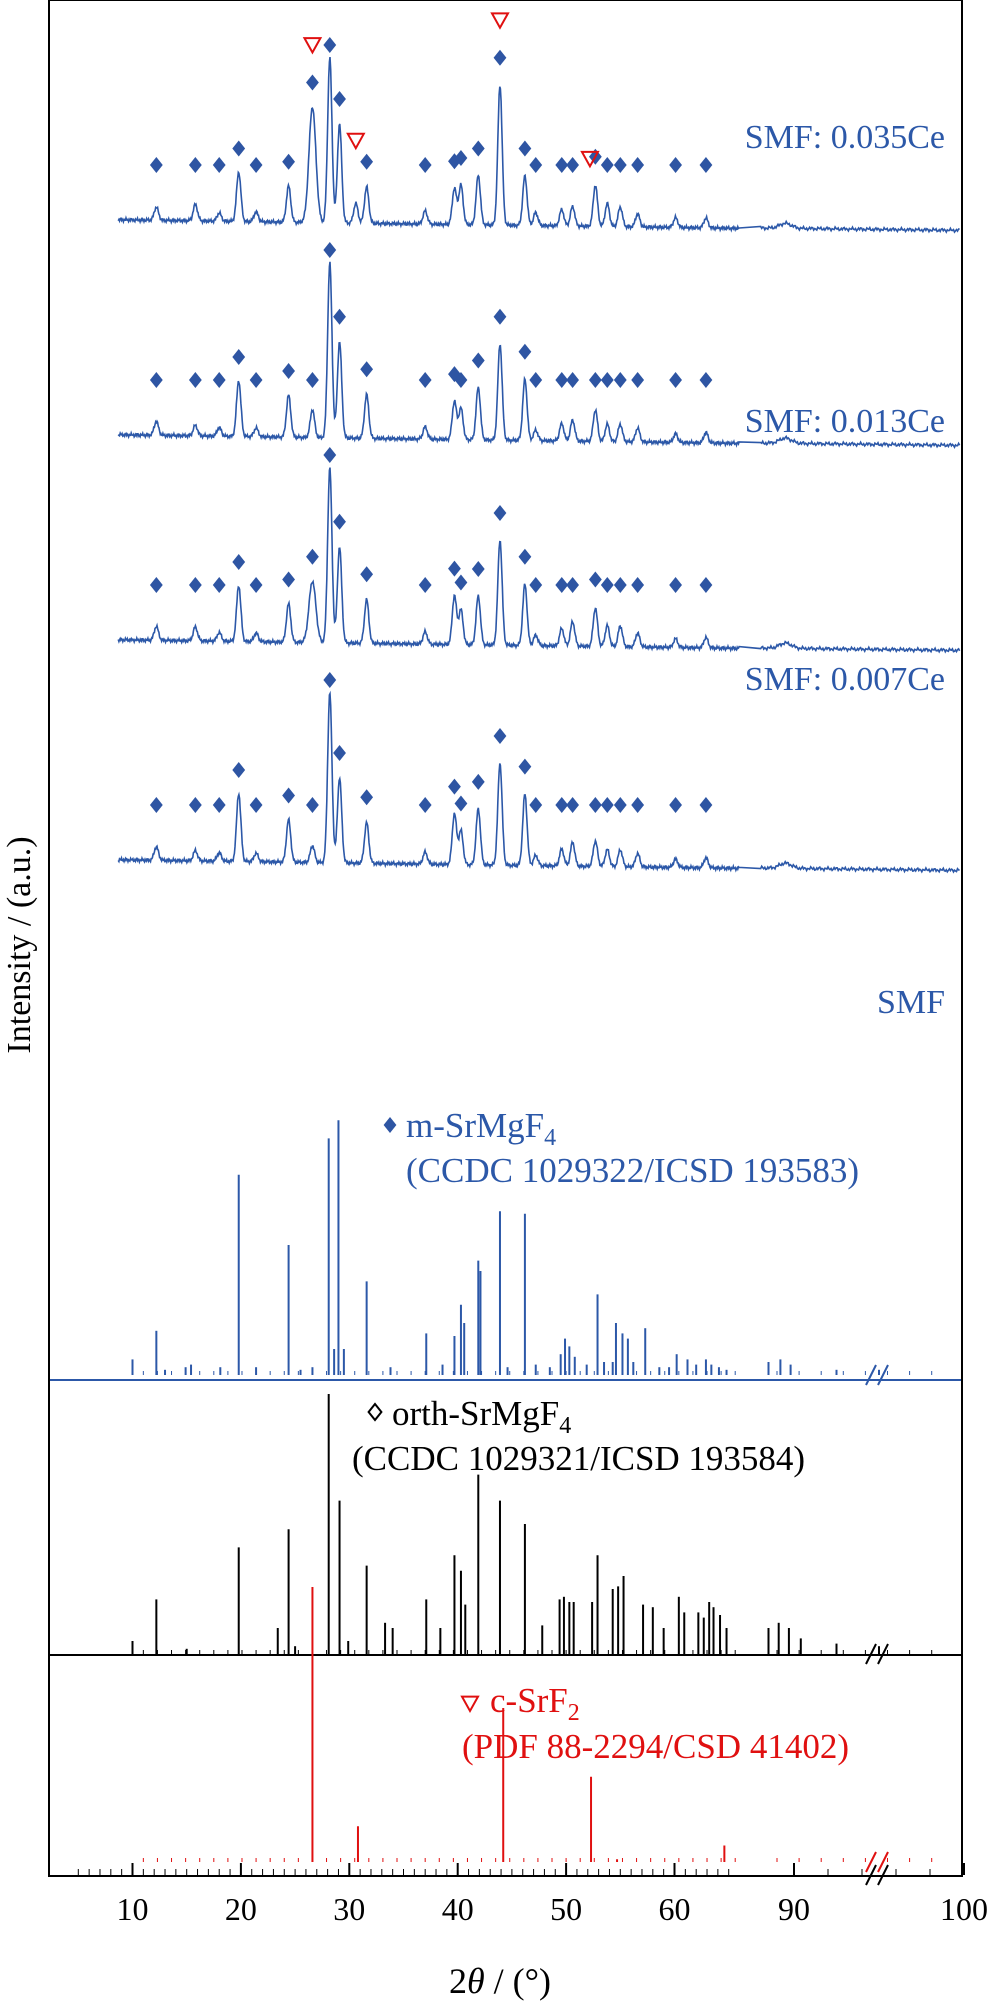 The image size is (1000, 2004). I want to click on y-axis-label: Intensity / (a.u.), so click(19, 944).